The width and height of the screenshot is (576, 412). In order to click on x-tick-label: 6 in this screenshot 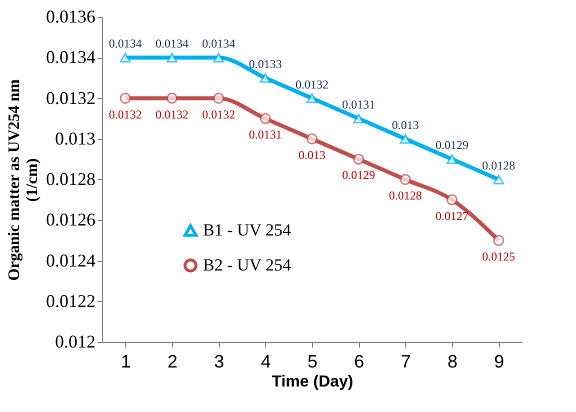, I will do `click(359, 362)`.